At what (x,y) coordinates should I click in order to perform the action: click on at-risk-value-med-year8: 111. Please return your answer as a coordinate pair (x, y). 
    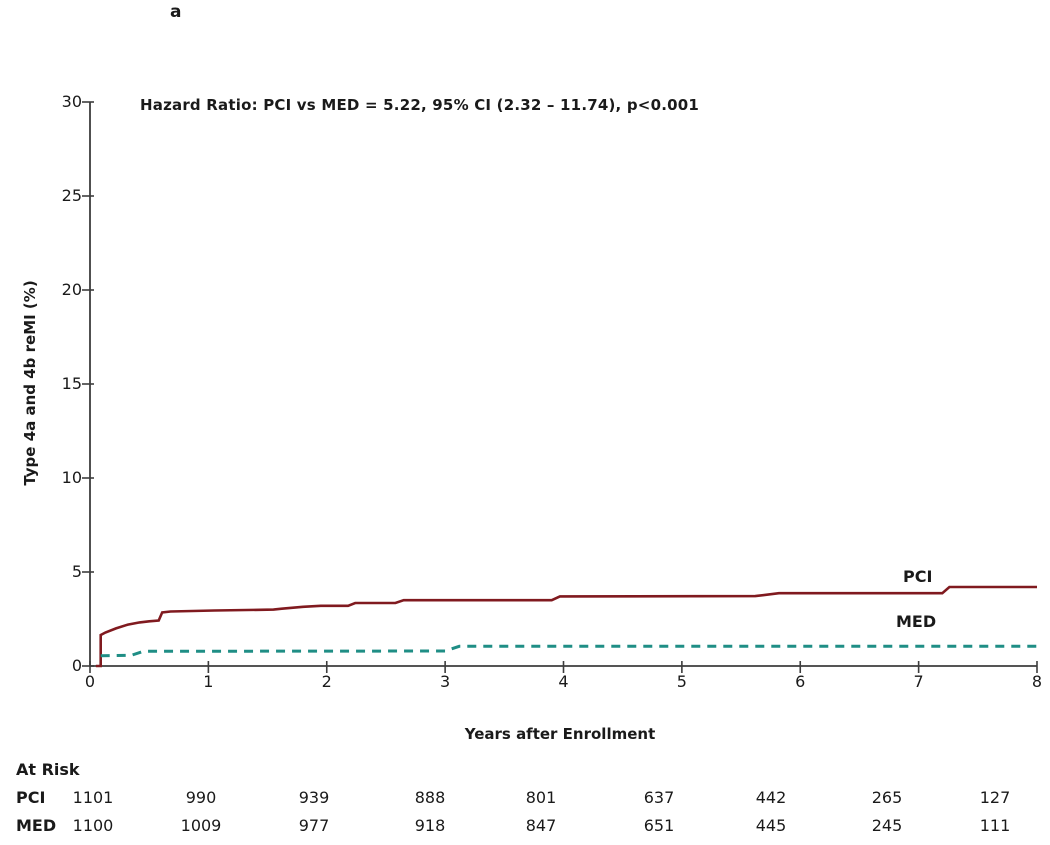
    Looking at the image, I should click on (995, 825).